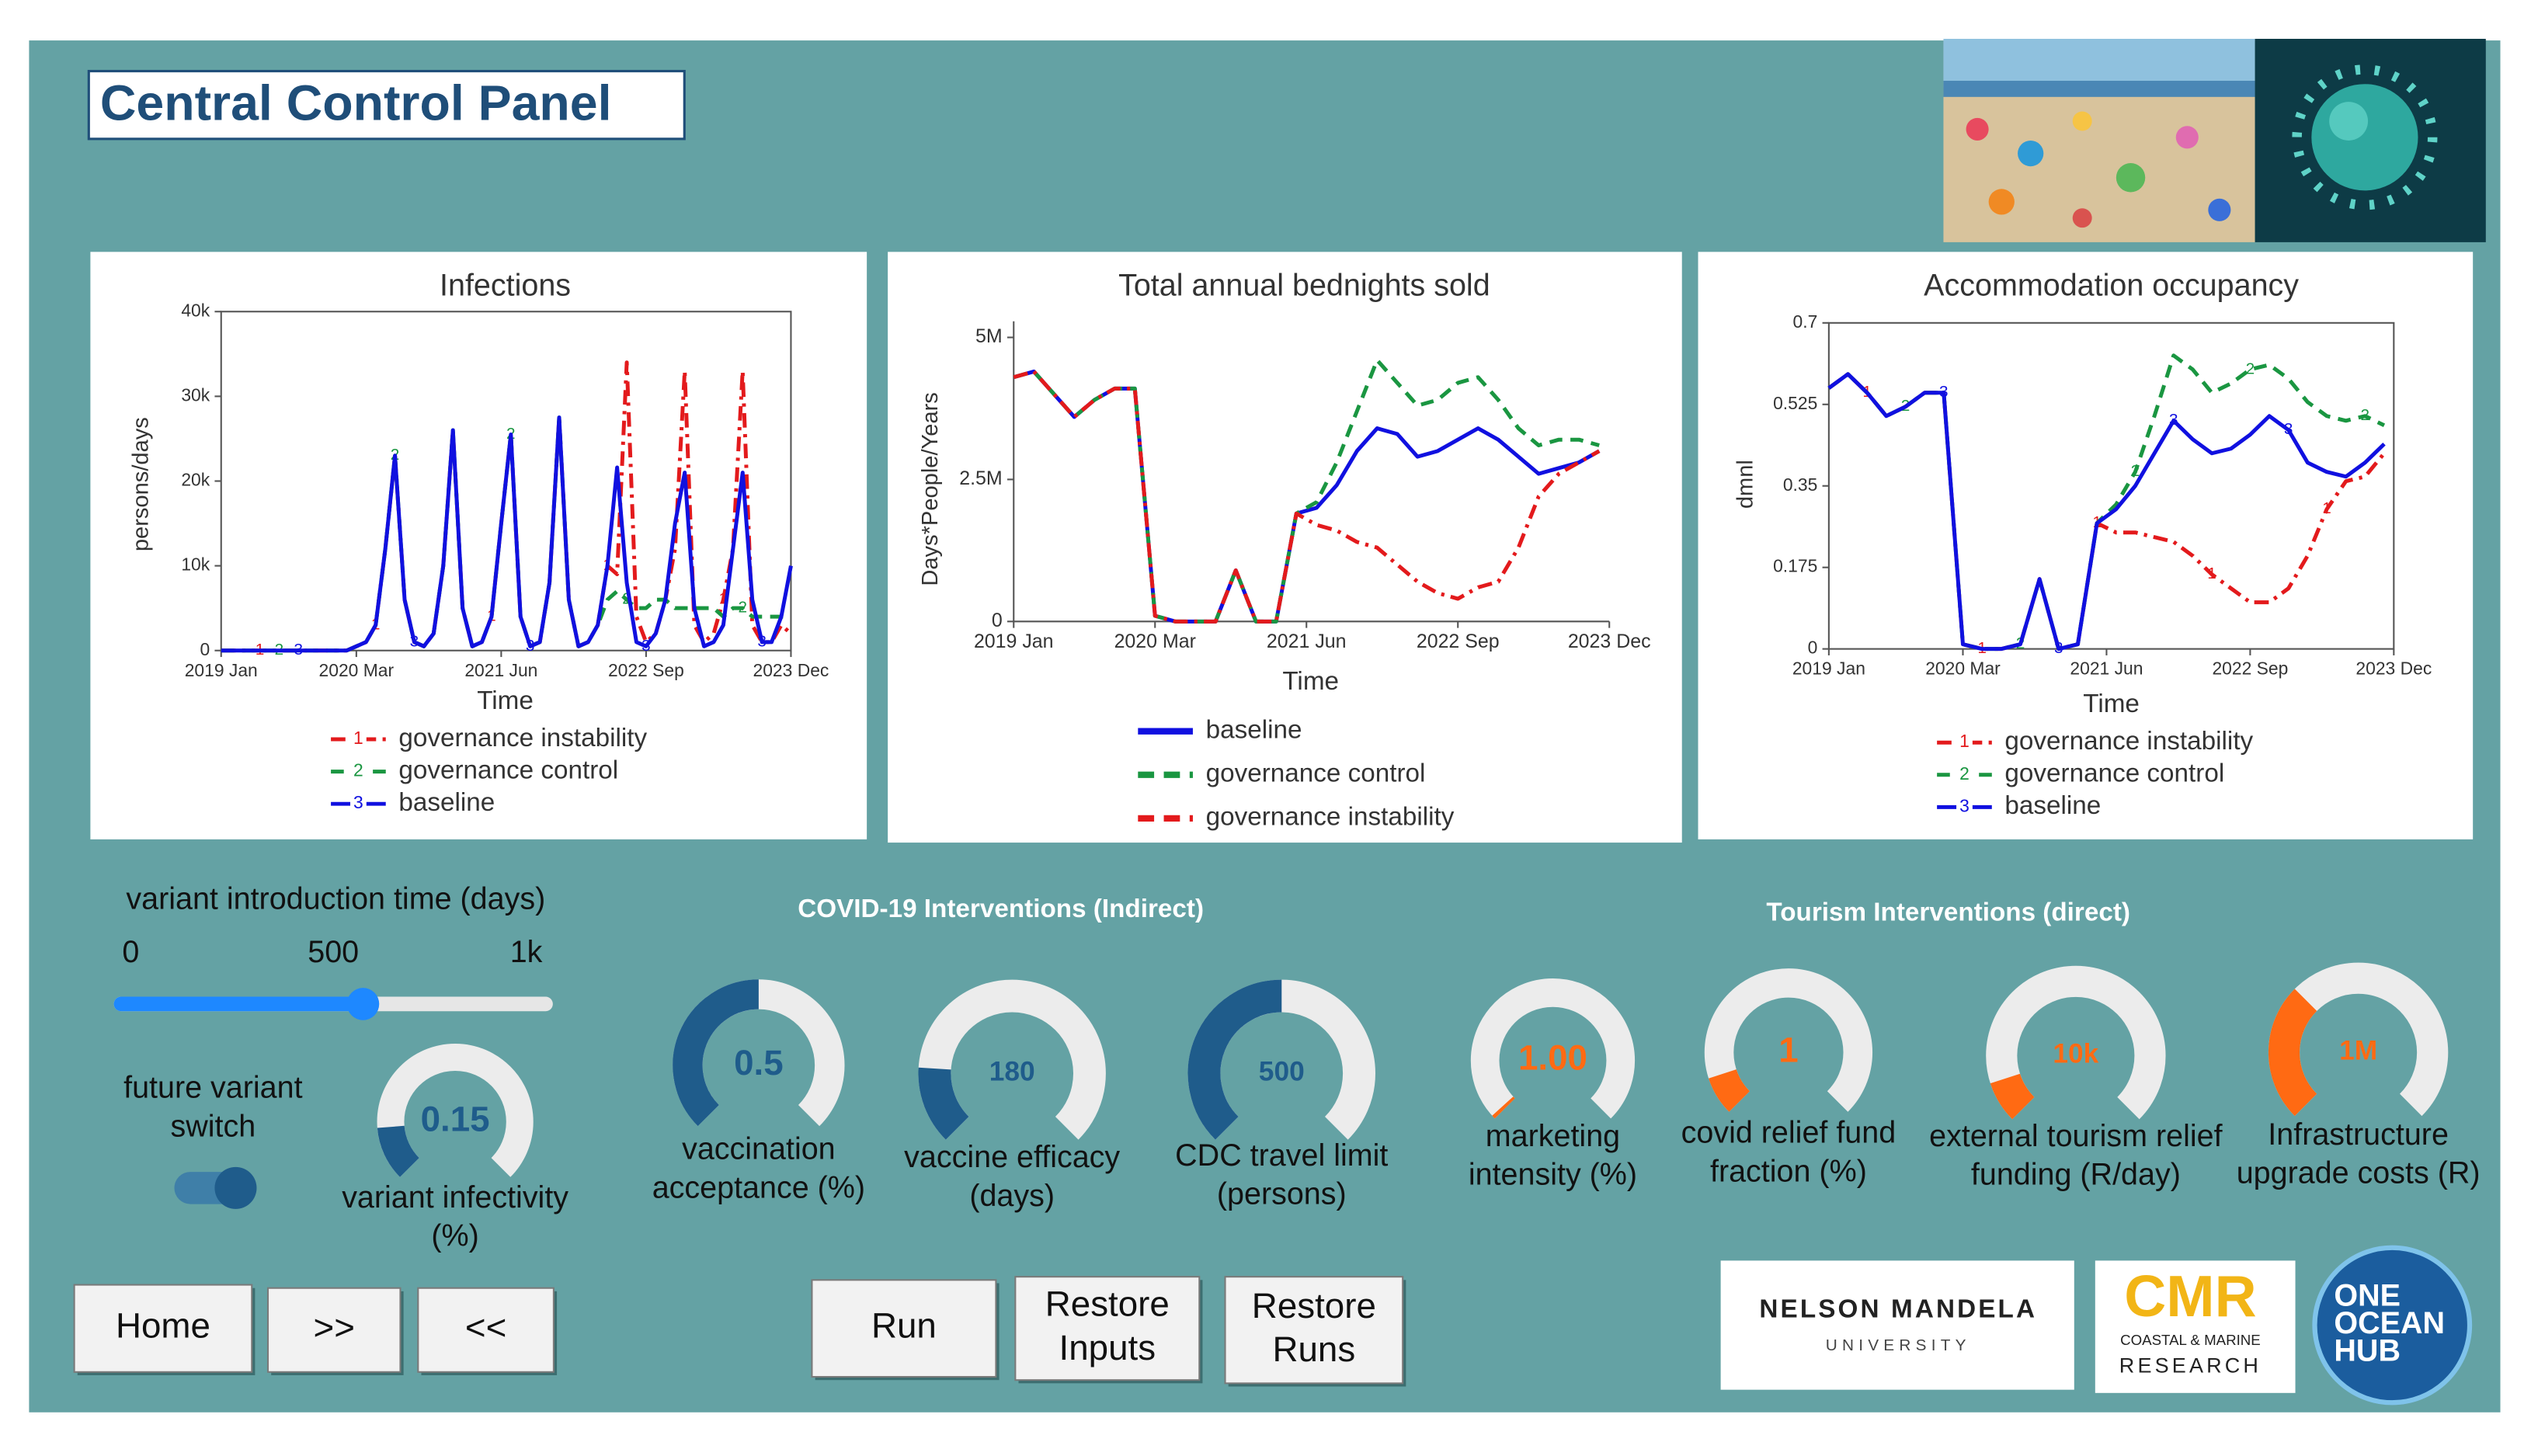 This screenshot has height=1456, width=2531. Describe the element at coordinates (1948, 912) in the screenshot. I see `section-header: Tourism Interventions (direct)` at that location.